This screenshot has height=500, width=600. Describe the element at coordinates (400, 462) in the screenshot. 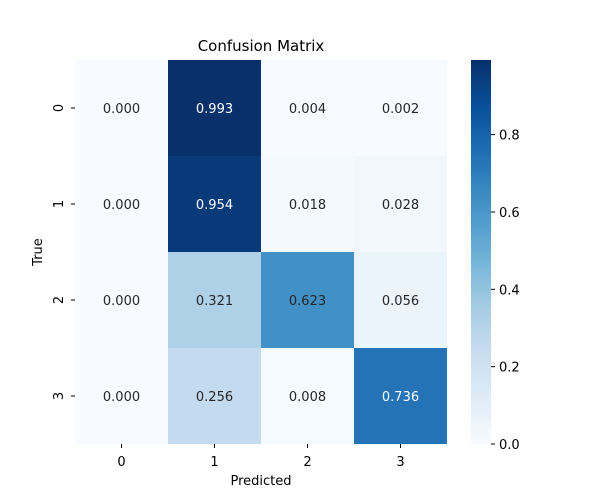

I see `x-tick-label: 3` at that location.